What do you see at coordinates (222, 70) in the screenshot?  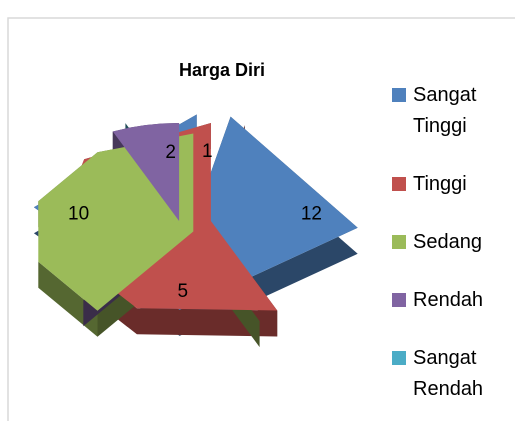 I see `chart-title: Harga Diri` at bounding box center [222, 70].